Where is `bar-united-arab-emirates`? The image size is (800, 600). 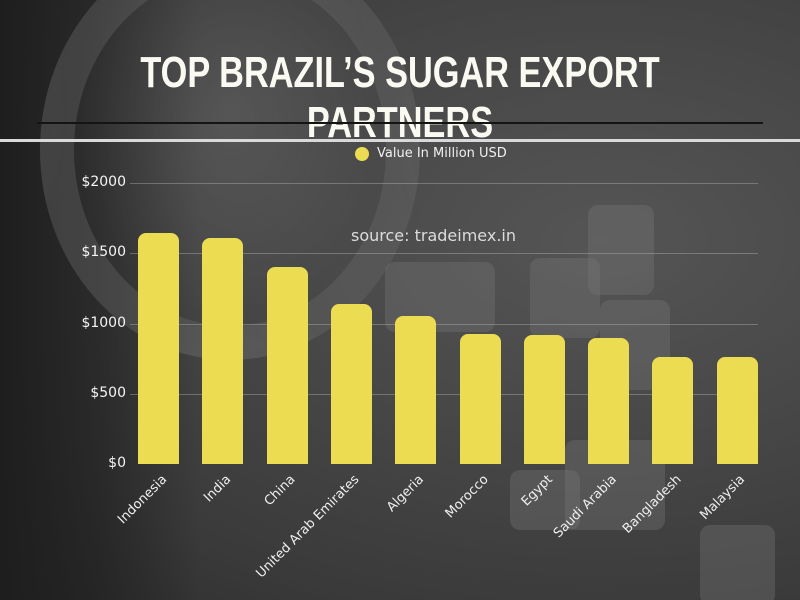
bar-united-arab-emirates is located at coordinates (351, 384).